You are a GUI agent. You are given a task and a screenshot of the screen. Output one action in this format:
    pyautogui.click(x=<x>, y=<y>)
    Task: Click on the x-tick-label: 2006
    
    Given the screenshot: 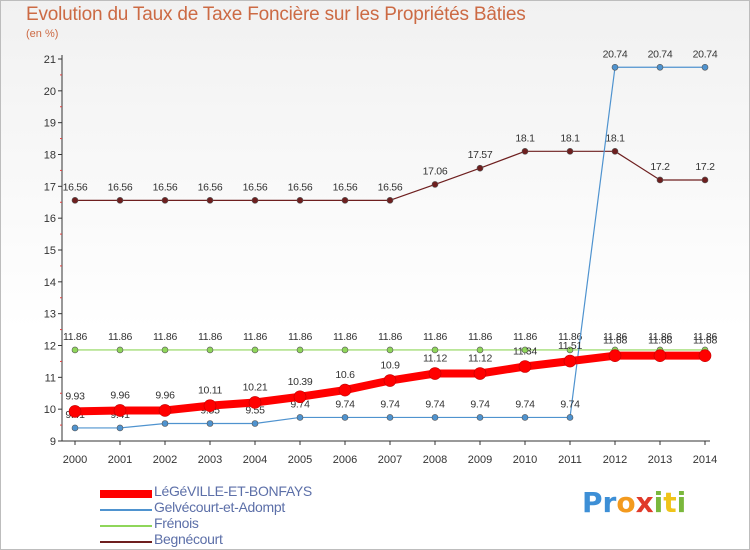 What is the action you would take?
    pyautogui.click(x=345, y=460)
    